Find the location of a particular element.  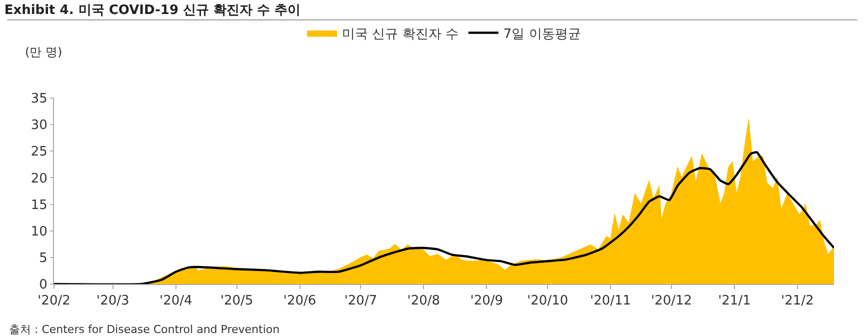

x-tick-label: '20/6 is located at coordinates (299, 301).